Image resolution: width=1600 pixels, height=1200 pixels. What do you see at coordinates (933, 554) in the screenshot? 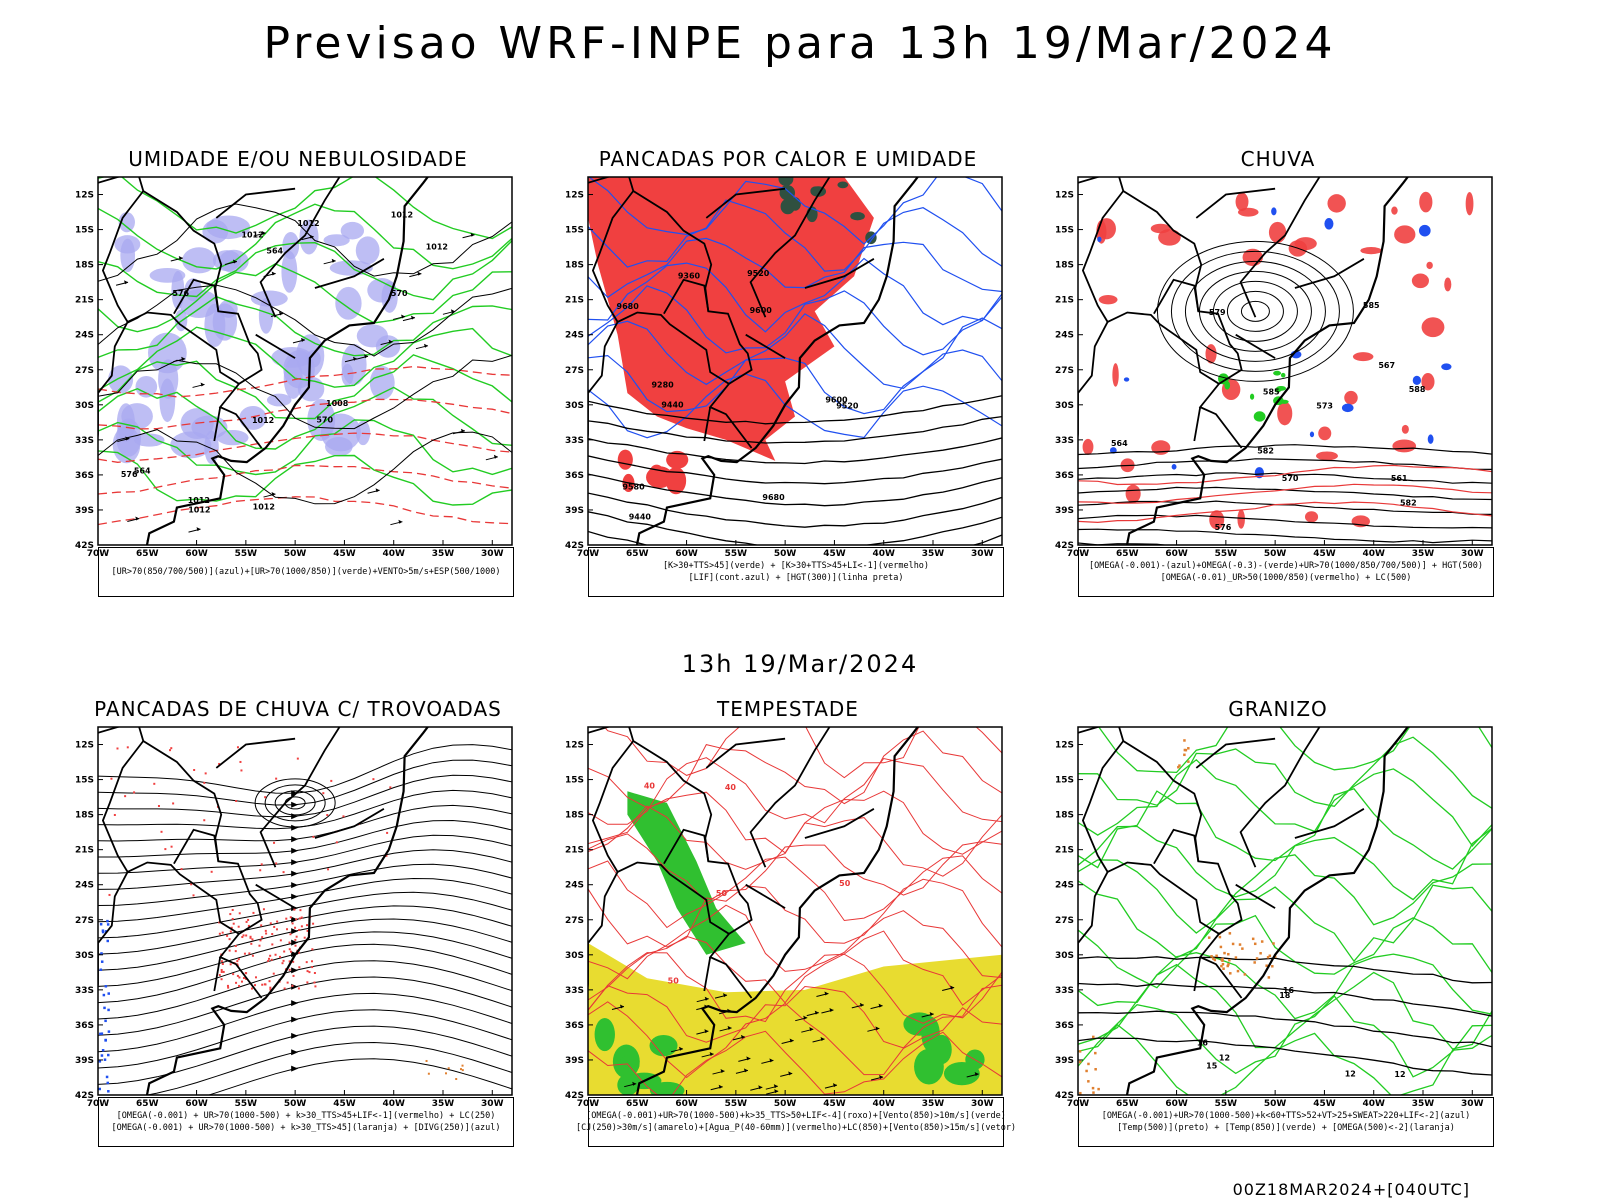
I see `lon-tick-label: 35W` at bounding box center [933, 554].